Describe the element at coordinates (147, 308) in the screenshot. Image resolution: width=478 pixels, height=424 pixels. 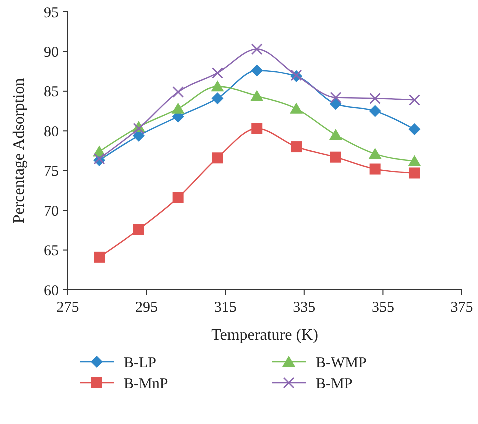
I see `x-tick-label: 295` at that location.